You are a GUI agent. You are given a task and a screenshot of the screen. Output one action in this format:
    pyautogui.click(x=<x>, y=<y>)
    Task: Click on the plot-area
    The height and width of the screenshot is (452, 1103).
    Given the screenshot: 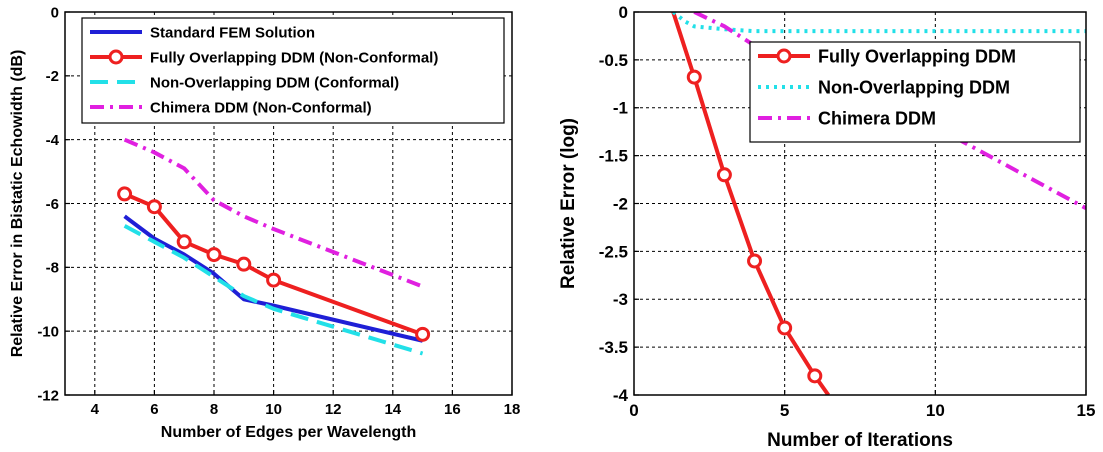 What is the action you would take?
    pyautogui.click(x=274, y=246)
    